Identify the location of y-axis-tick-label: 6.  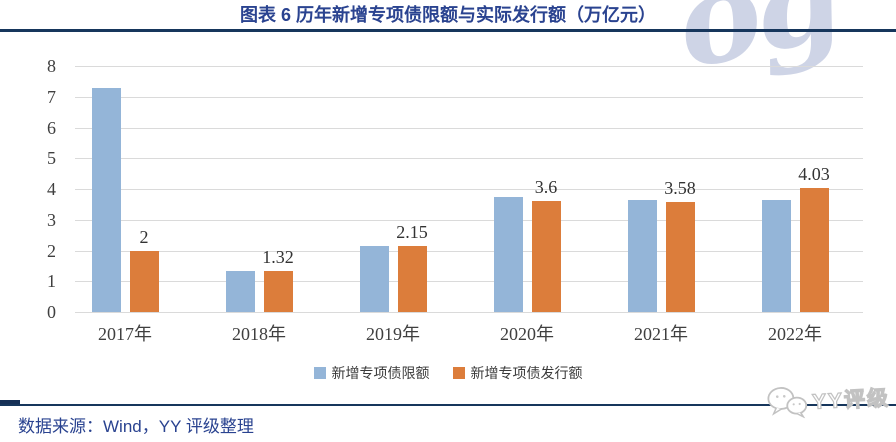
(51, 127).